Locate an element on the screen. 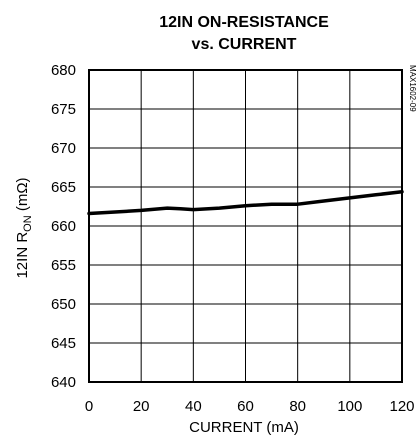 This screenshot has width=417, height=444. series-layer is located at coordinates (245, 202).